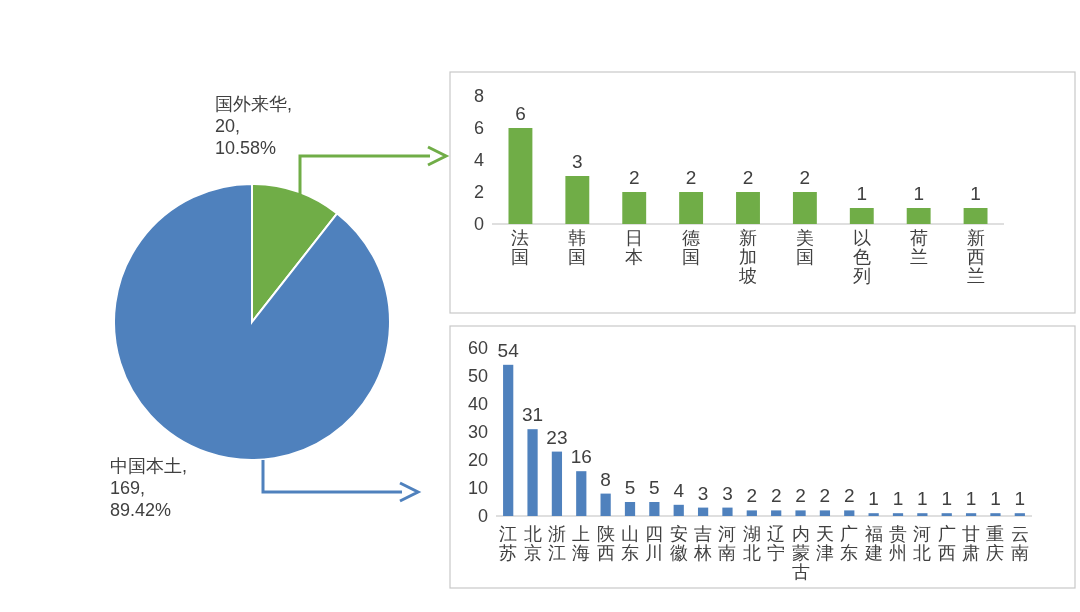 This screenshot has width=1080, height=612. What do you see at coordinates (747, 257) in the screenshot?
I see `x-tick-label: 新加坡` at bounding box center [747, 257].